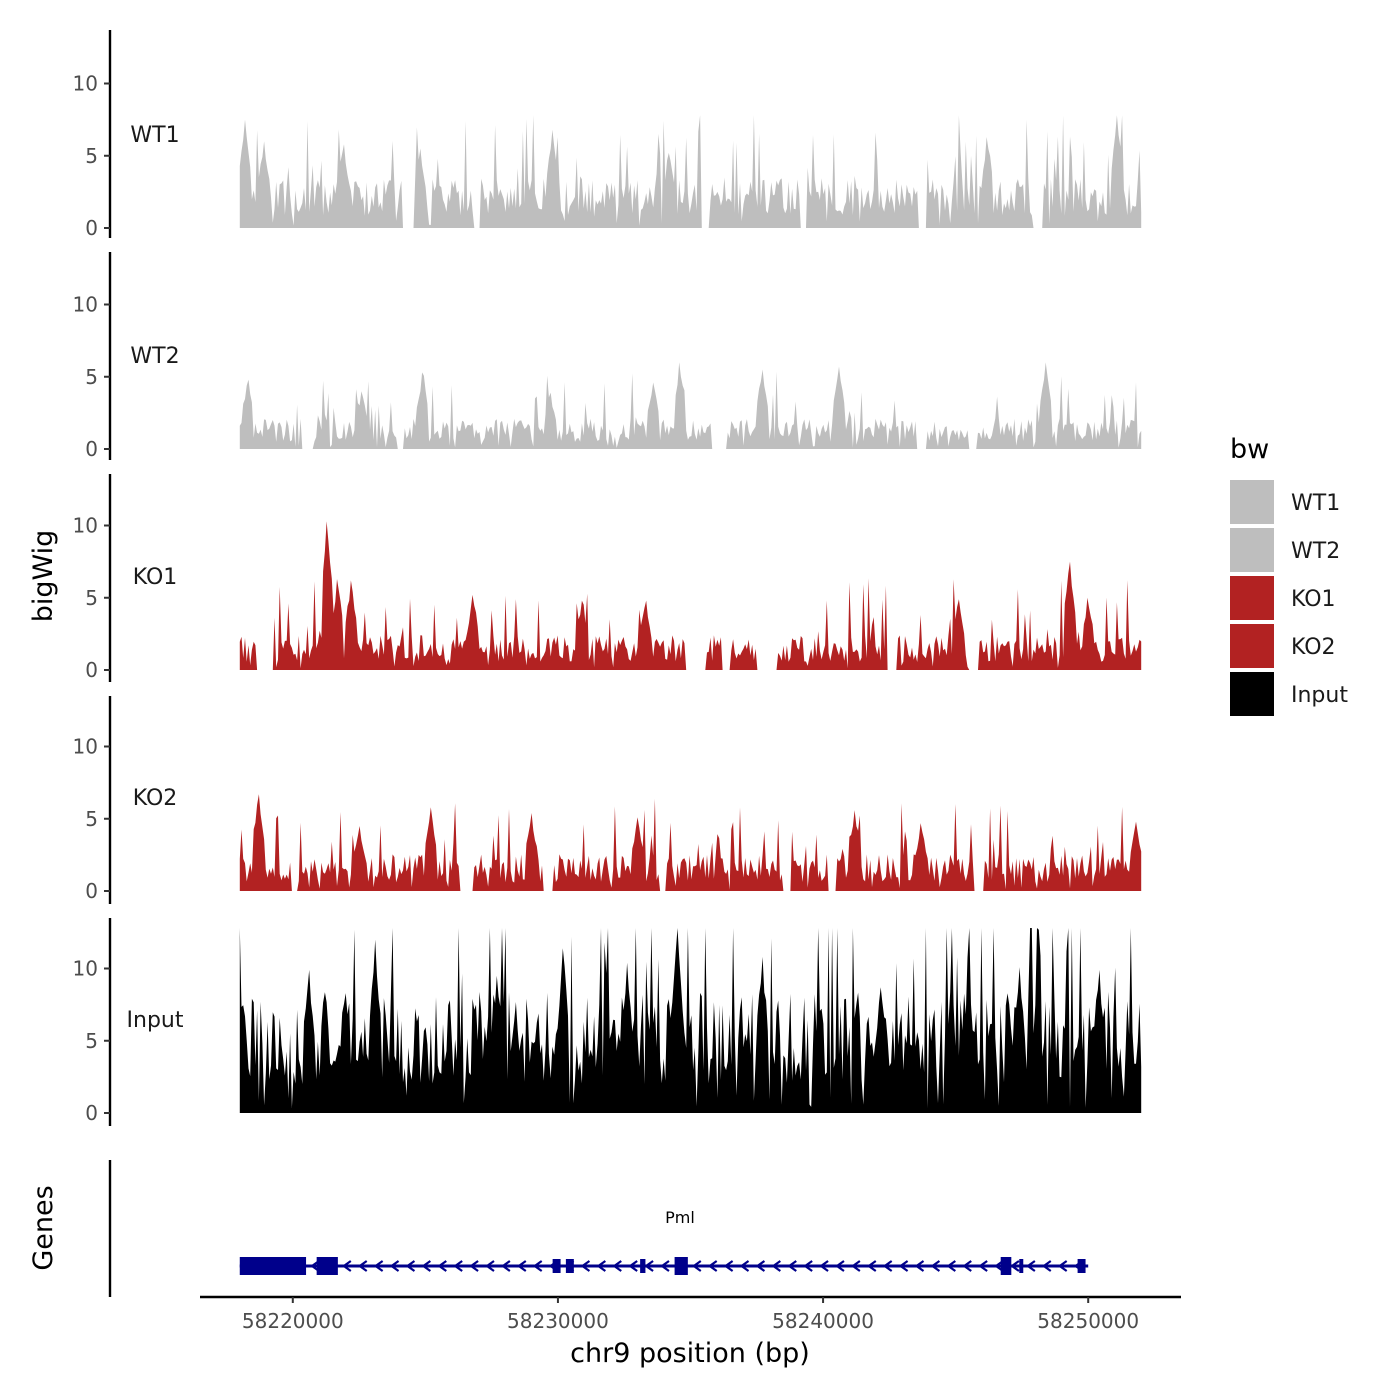 The image size is (1400, 1400). What do you see at coordinates (690, 1020) in the screenshot?
I see `coverage-area-input` at bounding box center [690, 1020].